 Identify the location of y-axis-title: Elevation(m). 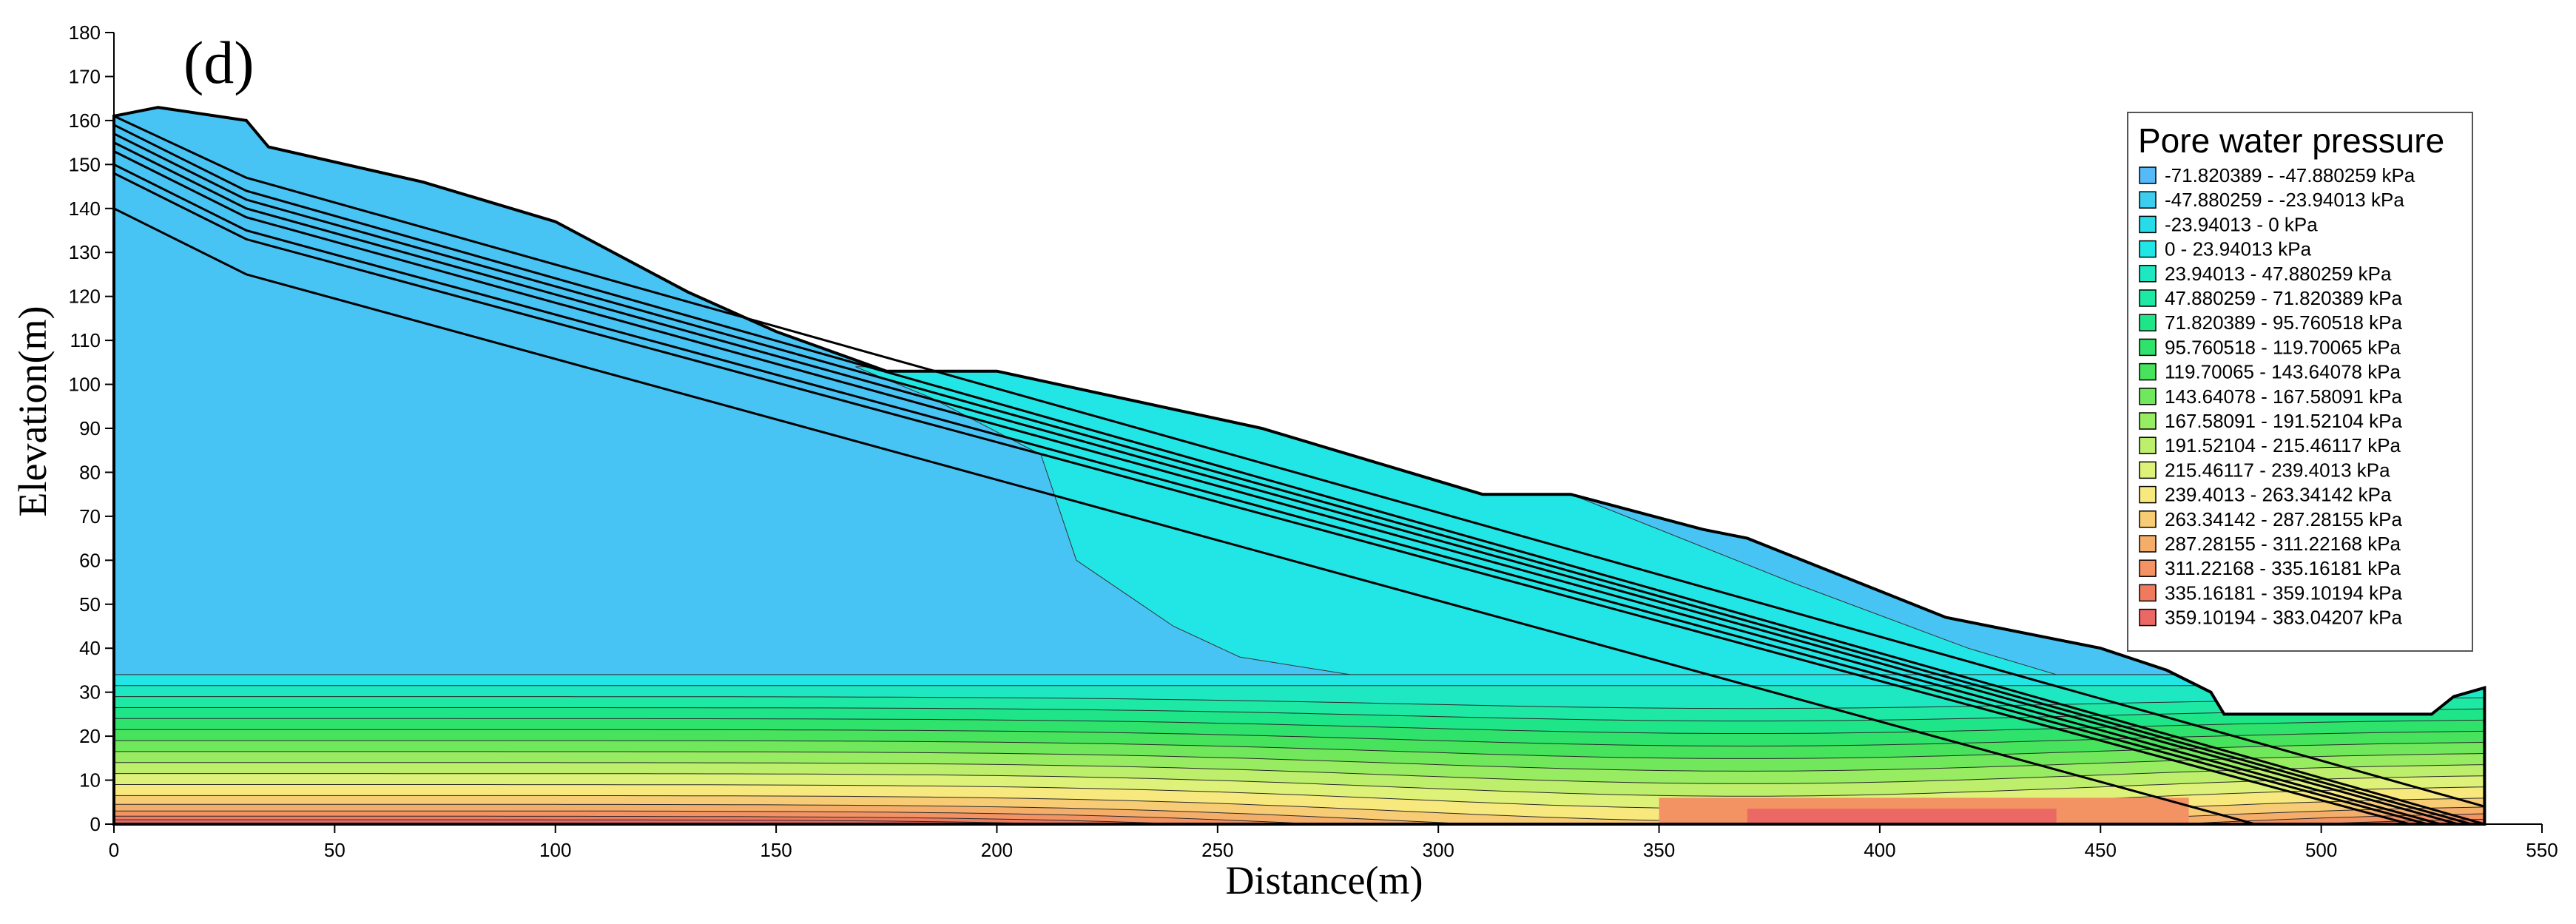
(32, 411).